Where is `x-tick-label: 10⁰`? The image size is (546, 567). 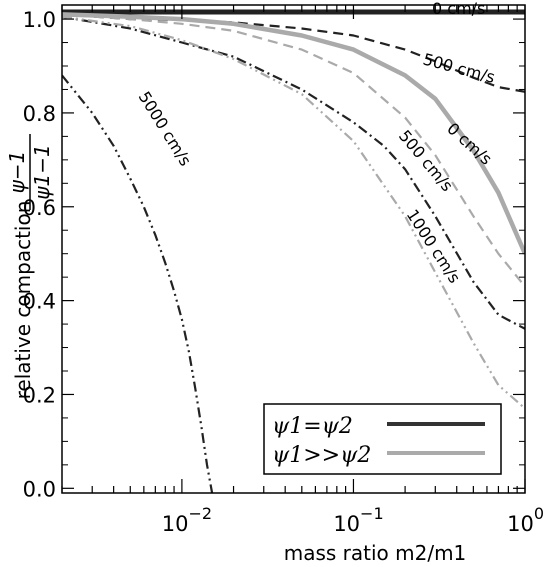
x-tick-label: 10⁰ is located at coordinates (525, 520).